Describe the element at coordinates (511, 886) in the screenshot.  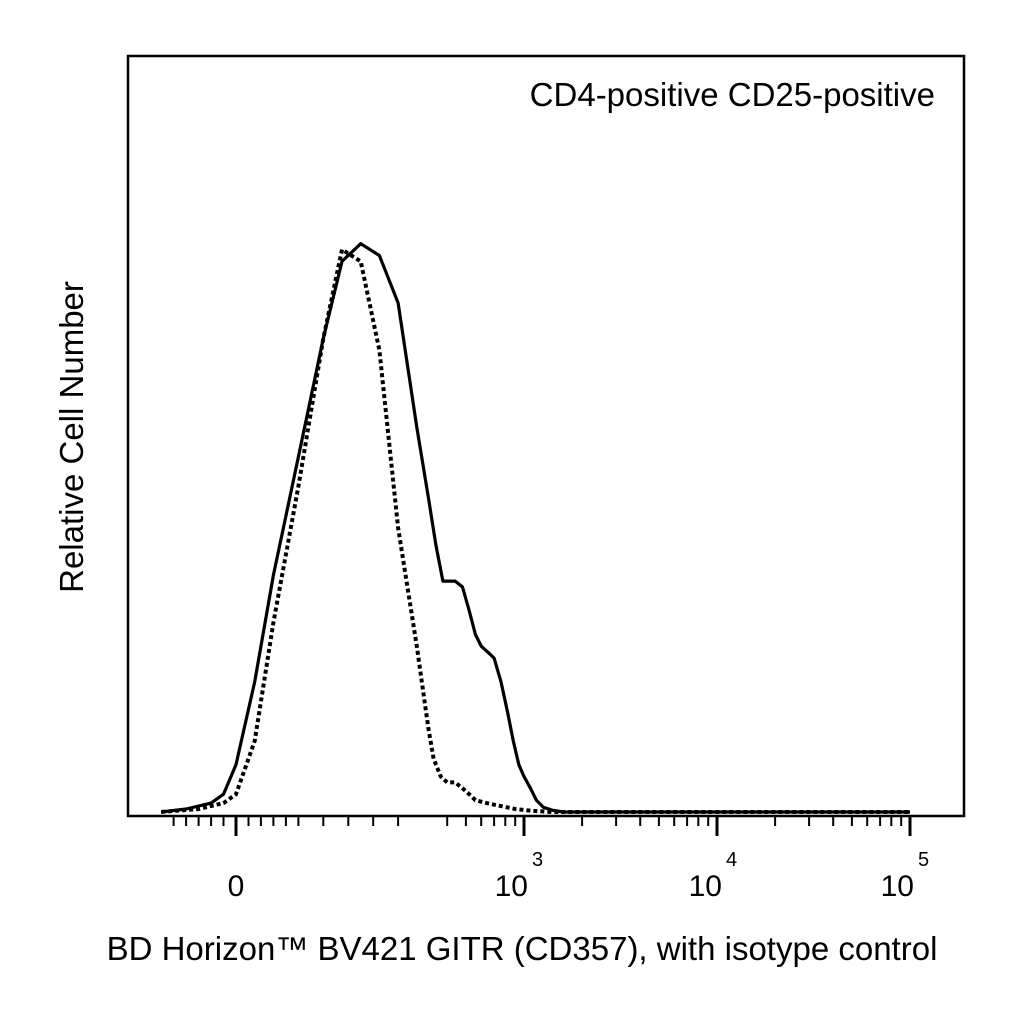
I see `x-tick-label-1e3: 10` at that location.